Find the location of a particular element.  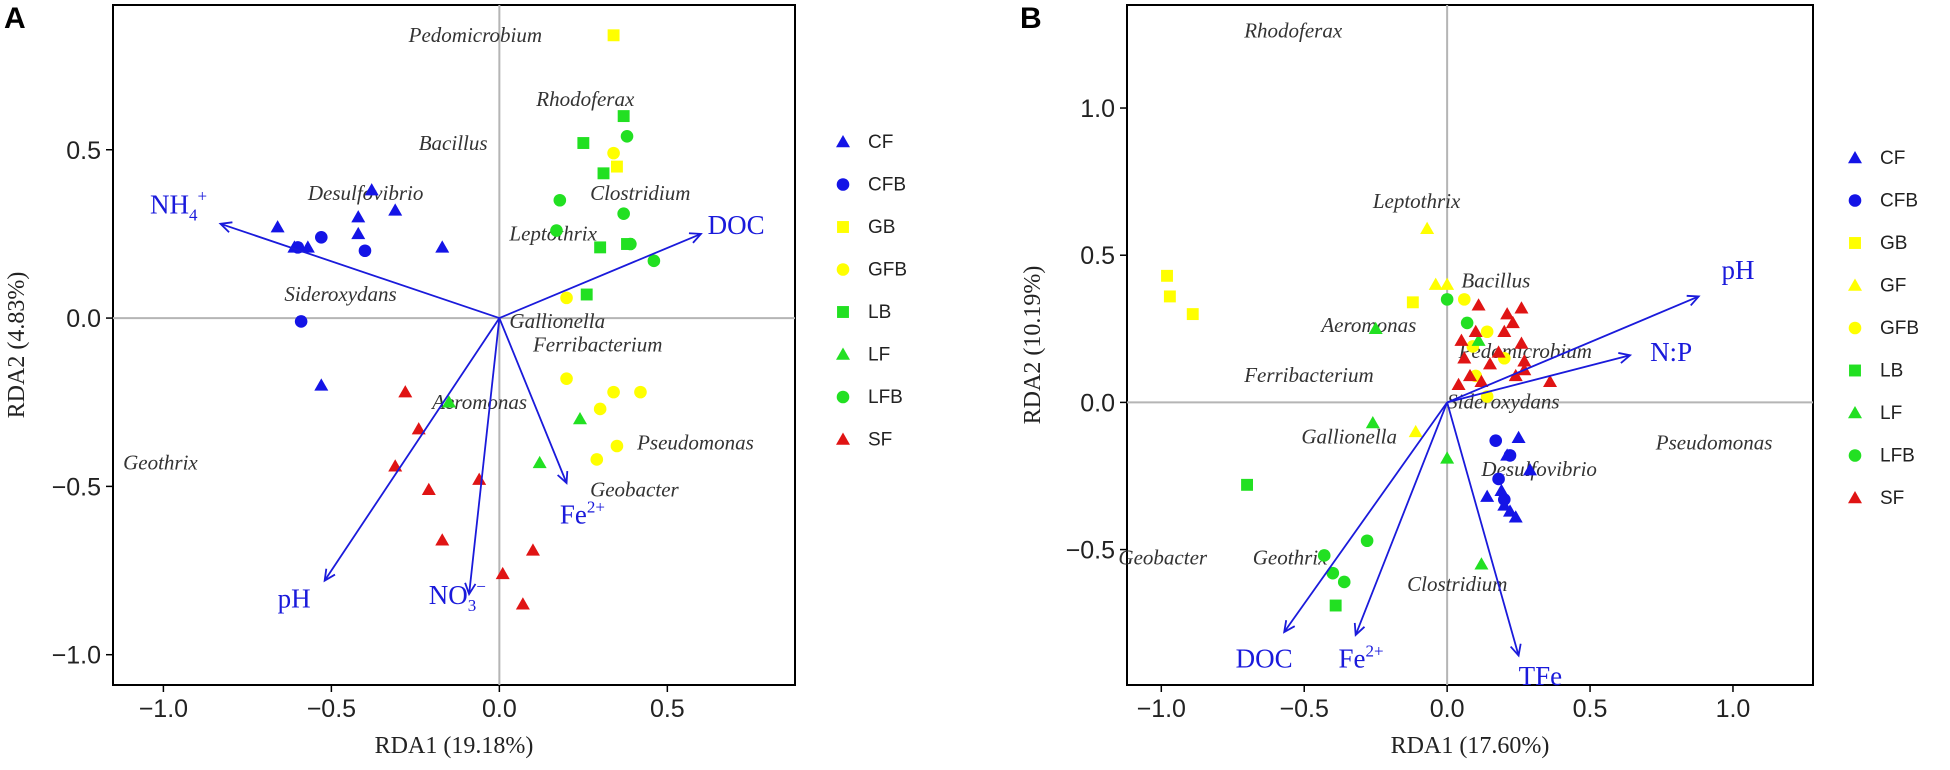

species-label: Bacillus is located at coordinates (453, 143).